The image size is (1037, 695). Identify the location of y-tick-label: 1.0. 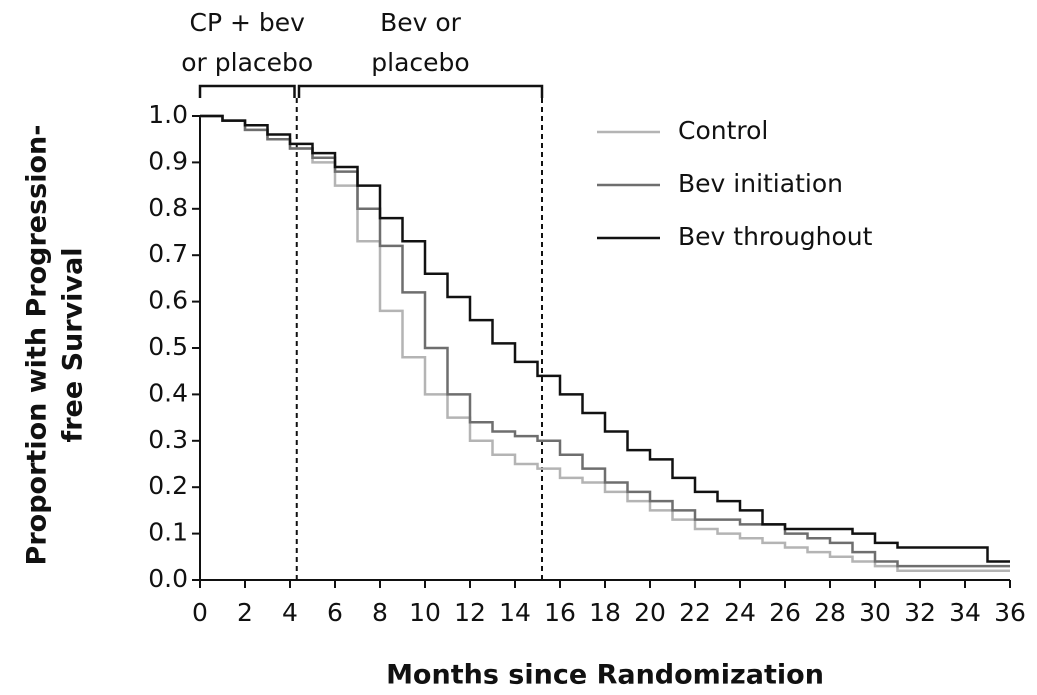
(168, 114).